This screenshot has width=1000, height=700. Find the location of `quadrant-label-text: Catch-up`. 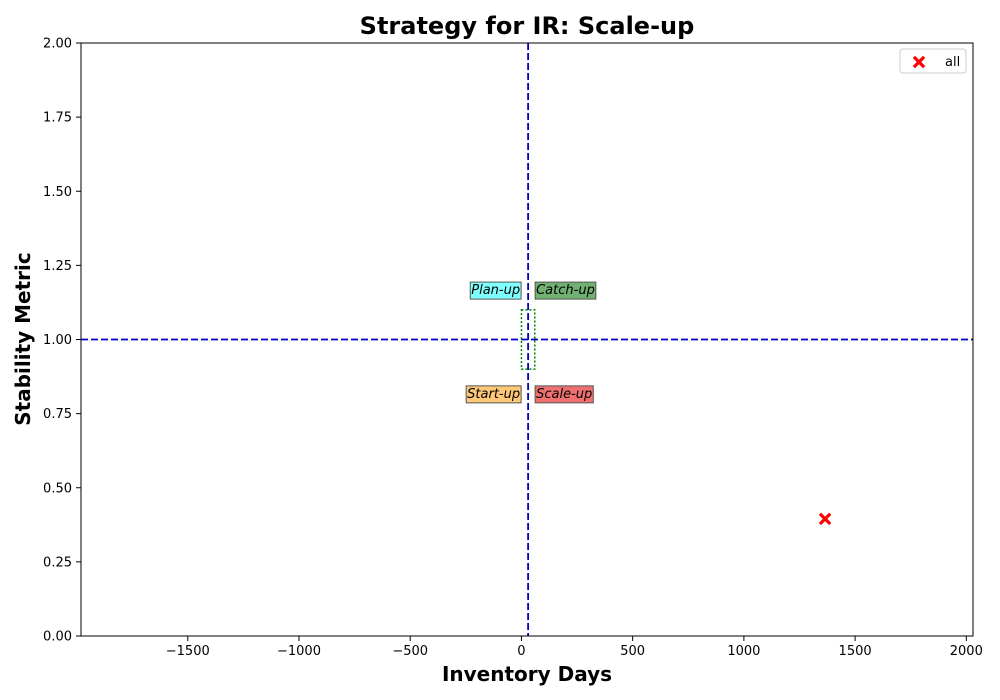

quadrant-label-text: Catch-up is located at coordinates (565, 290).